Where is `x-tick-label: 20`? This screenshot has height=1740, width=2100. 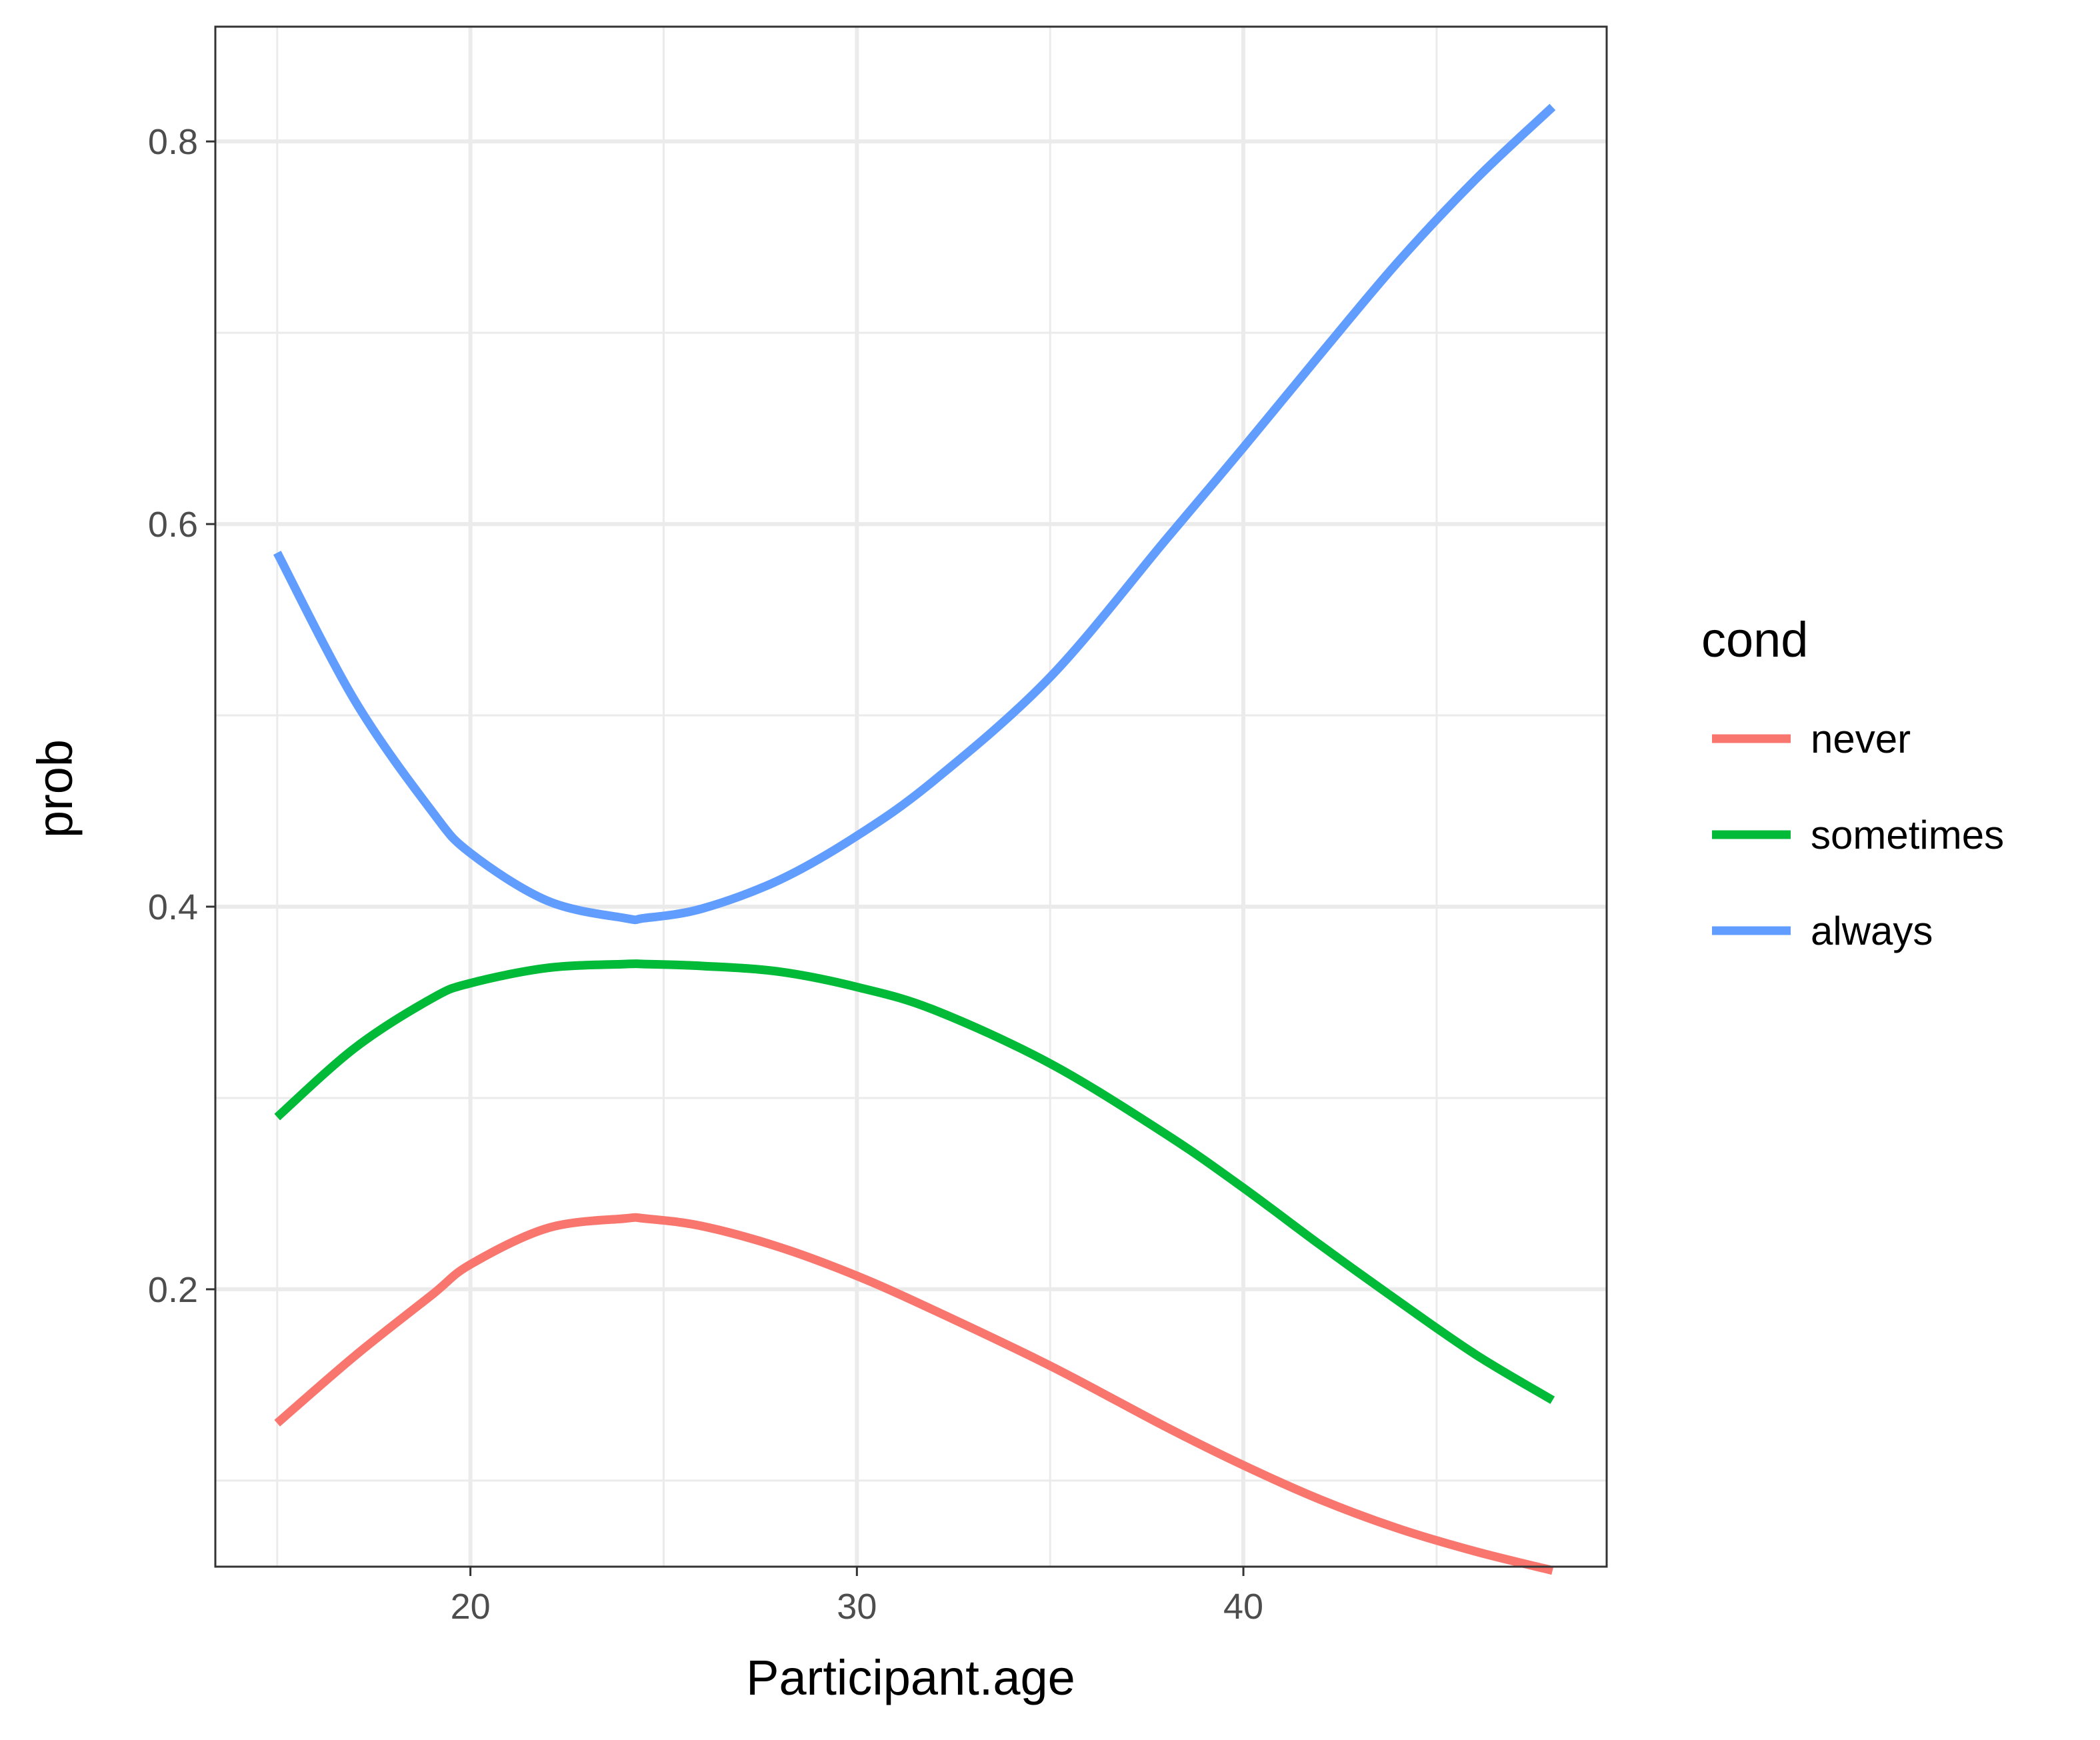 x-tick-label: 20 is located at coordinates (471, 1607).